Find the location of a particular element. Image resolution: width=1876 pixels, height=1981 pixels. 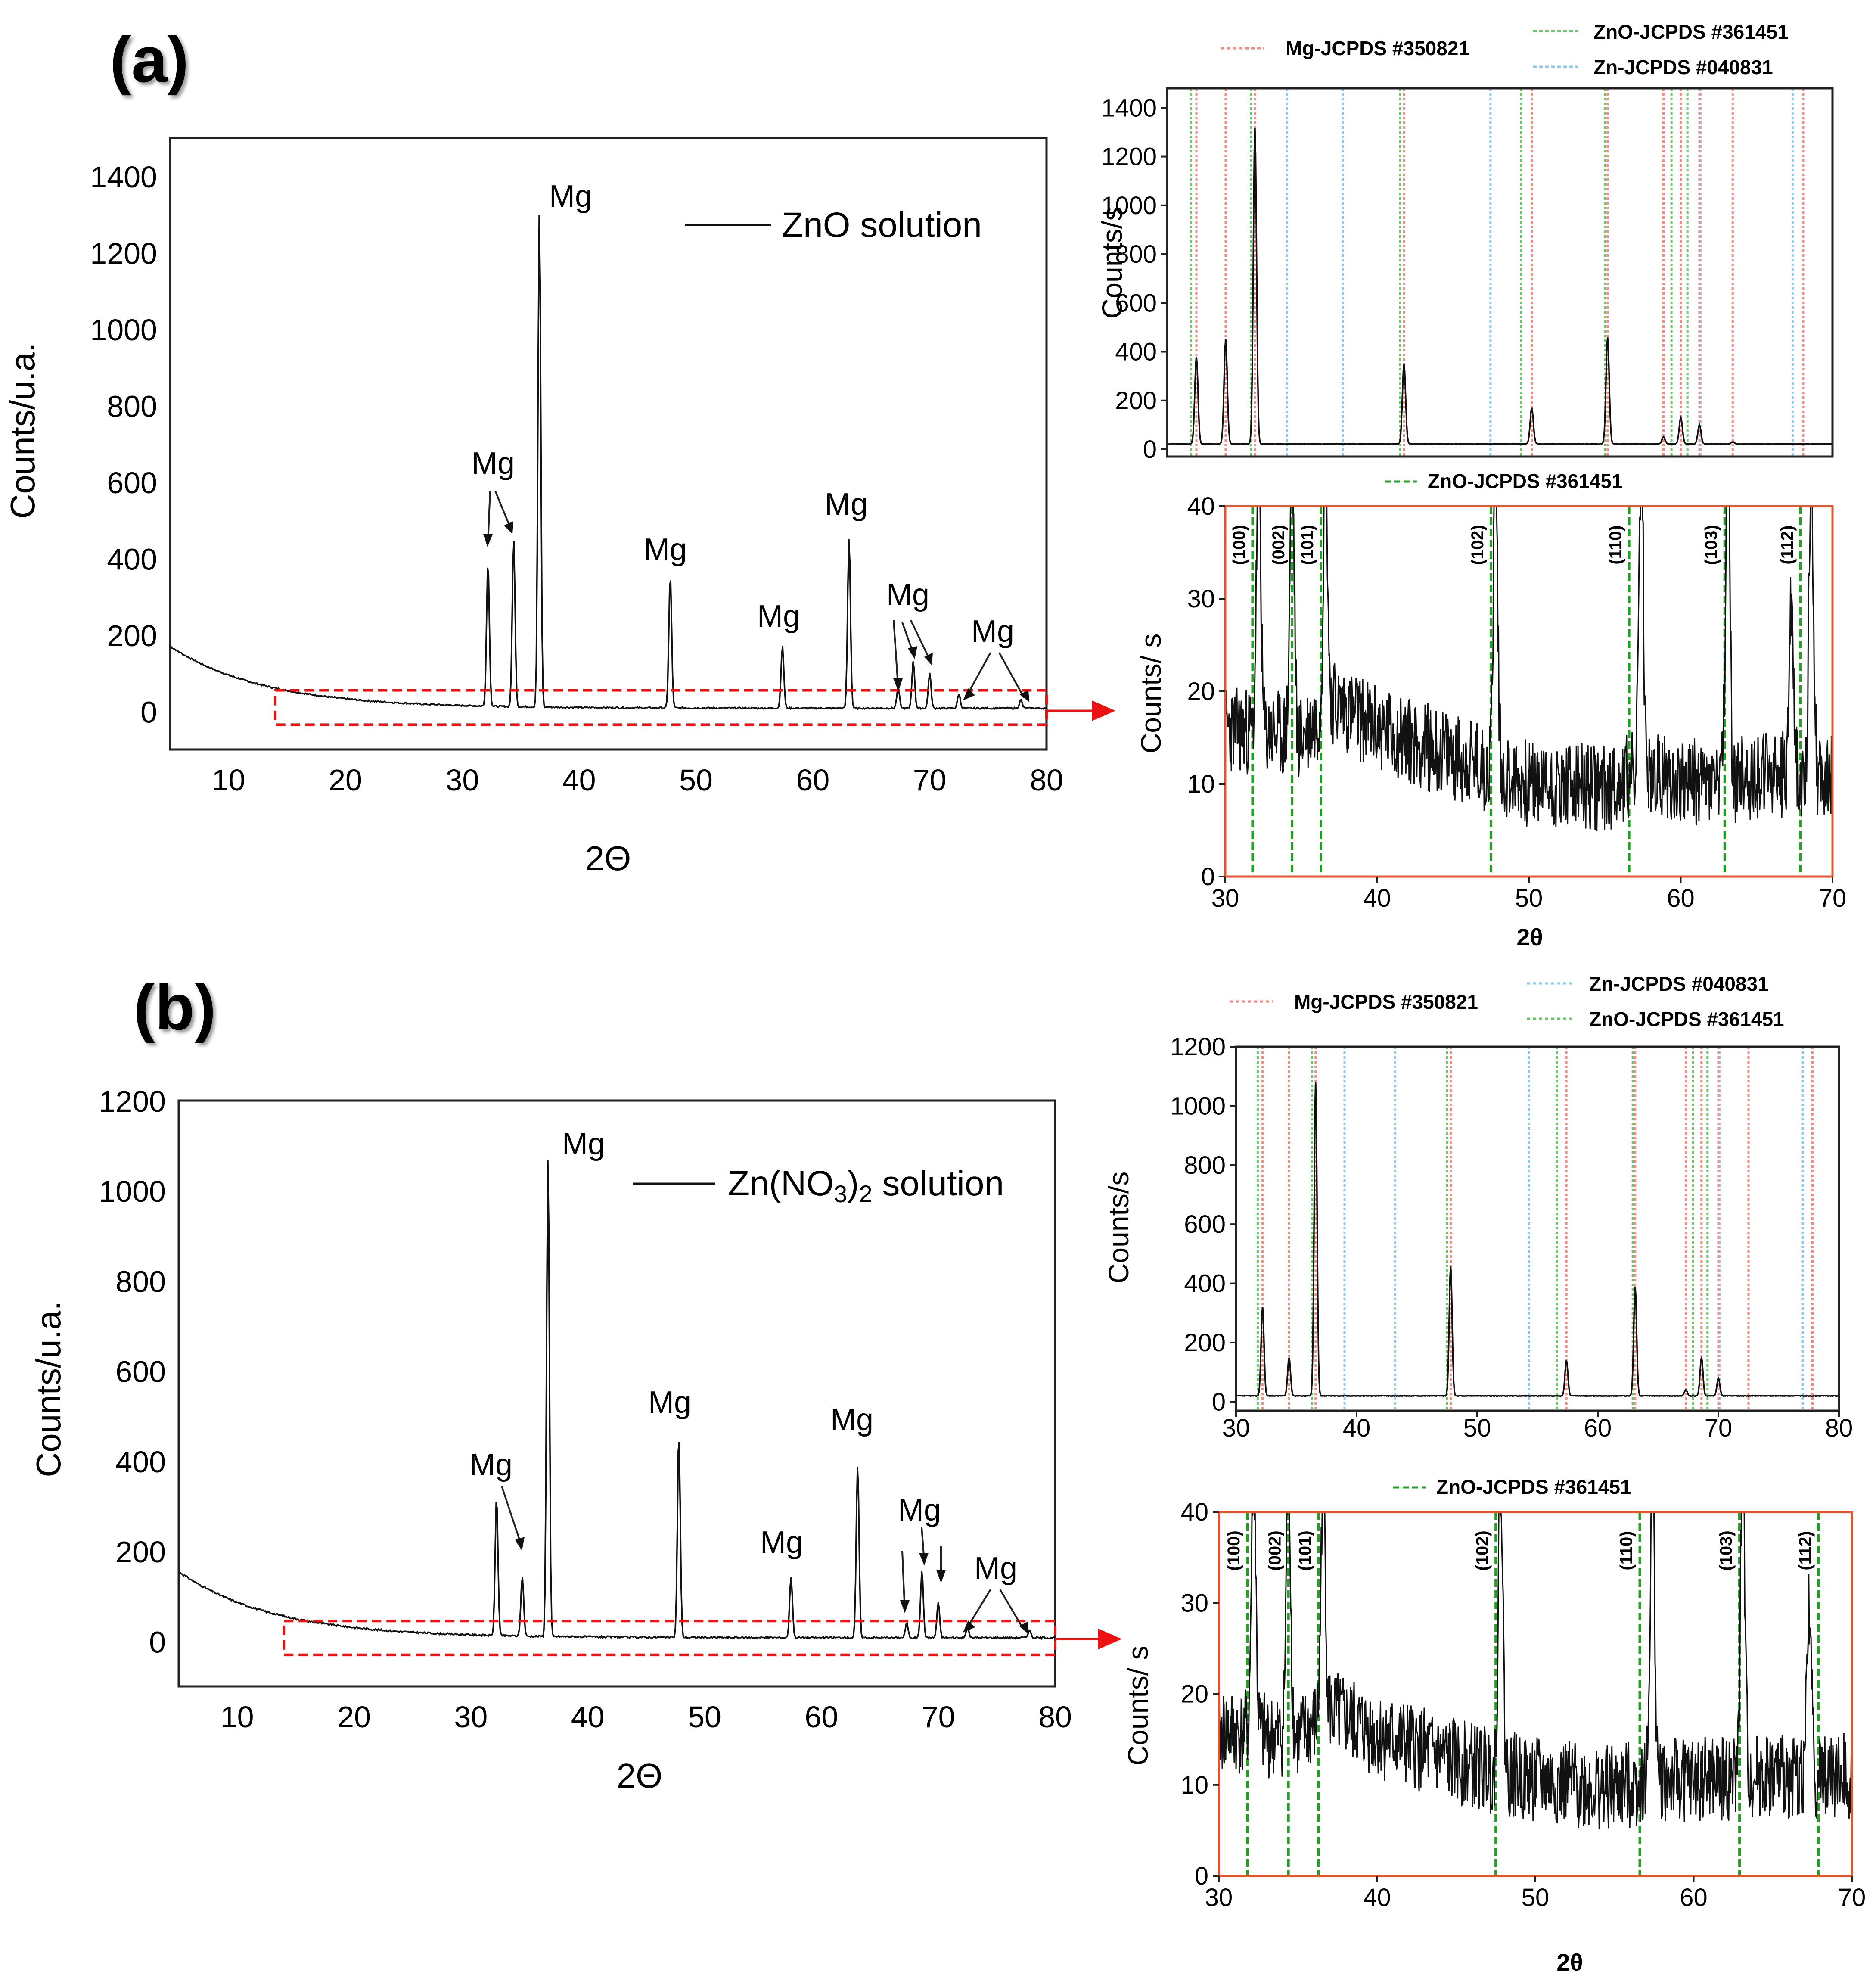

plot-area: 0 200 400 600 800 1000 1200 1400 is located at coordinates (1467, 275).